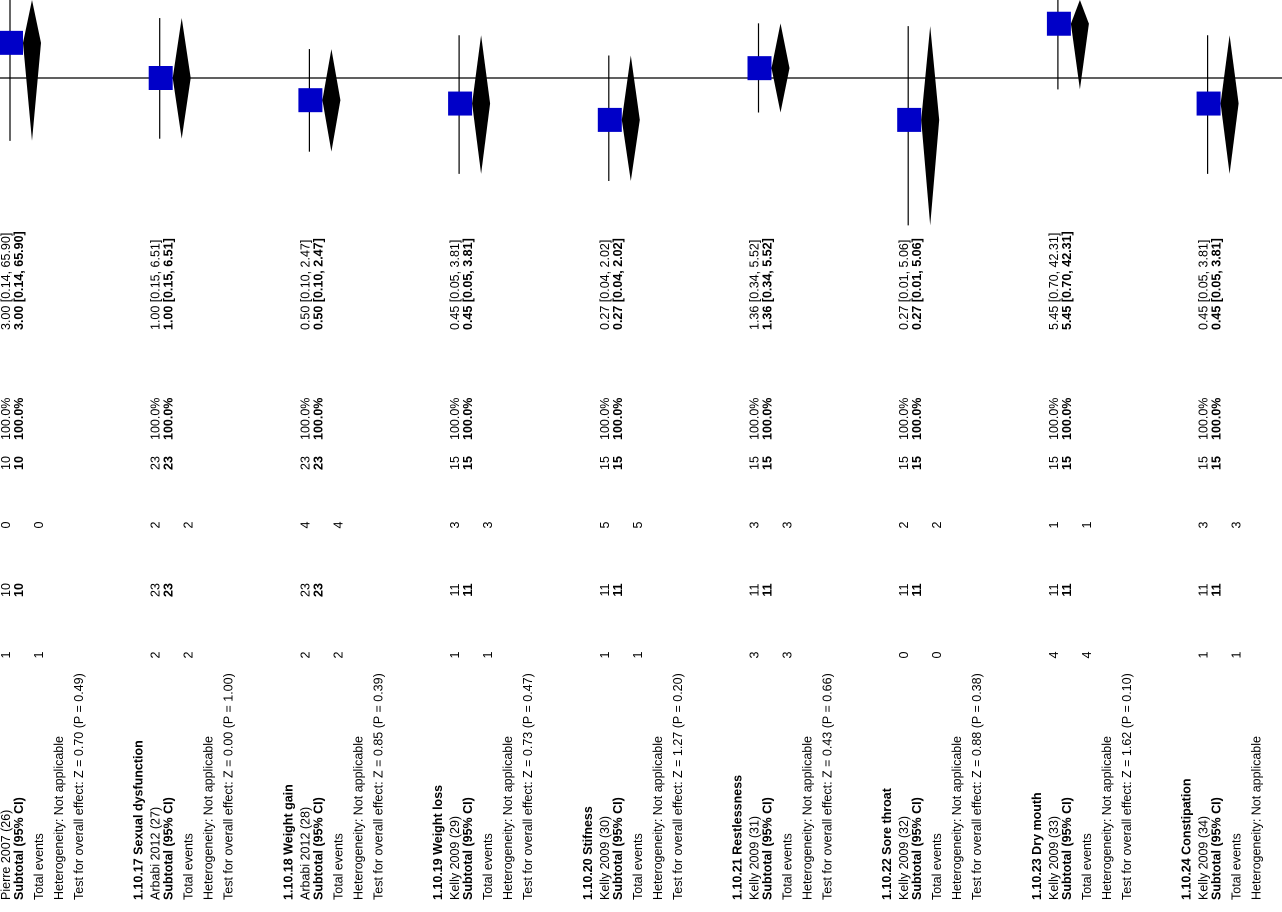 Image resolution: width=1282 pixels, height=912 pixels. What do you see at coordinates (156, 654) in the screenshot?
I see `exp-events: 2` at bounding box center [156, 654].